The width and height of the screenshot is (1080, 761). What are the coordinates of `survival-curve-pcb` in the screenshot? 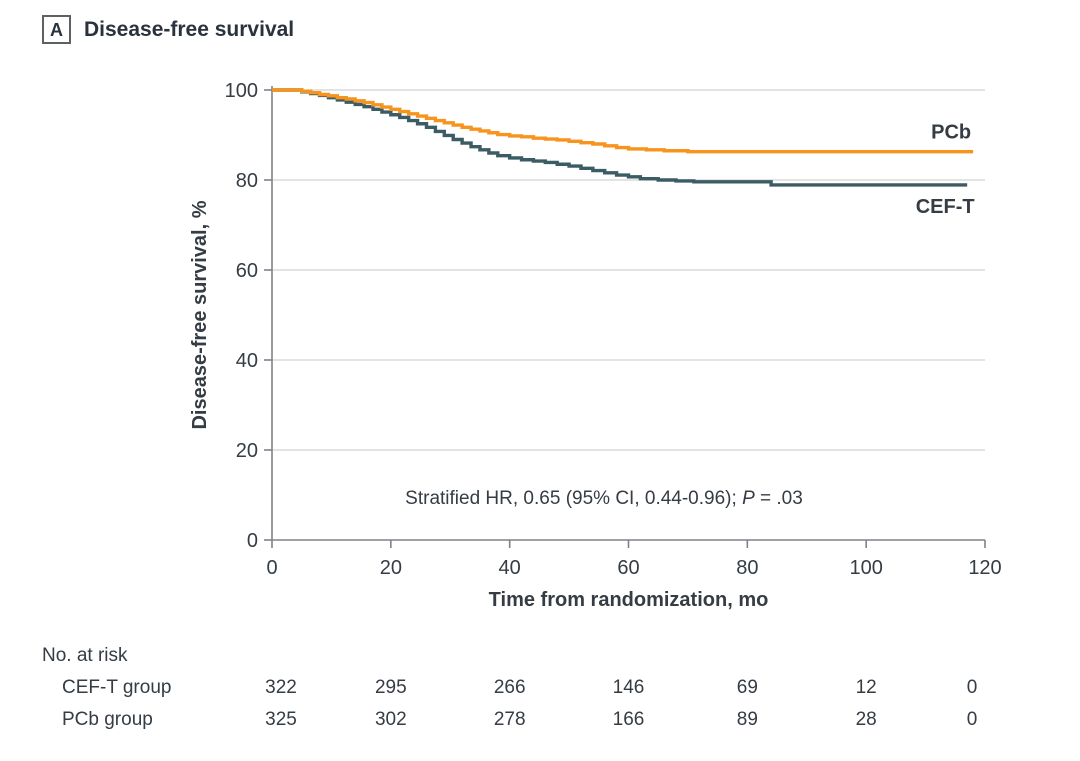 It's located at (623, 121).